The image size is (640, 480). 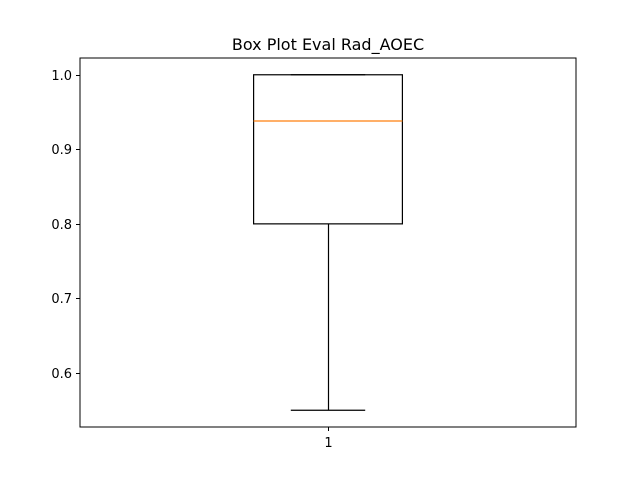 I want to click on y-tick-label: 0.7, so click(x=61, y=299).